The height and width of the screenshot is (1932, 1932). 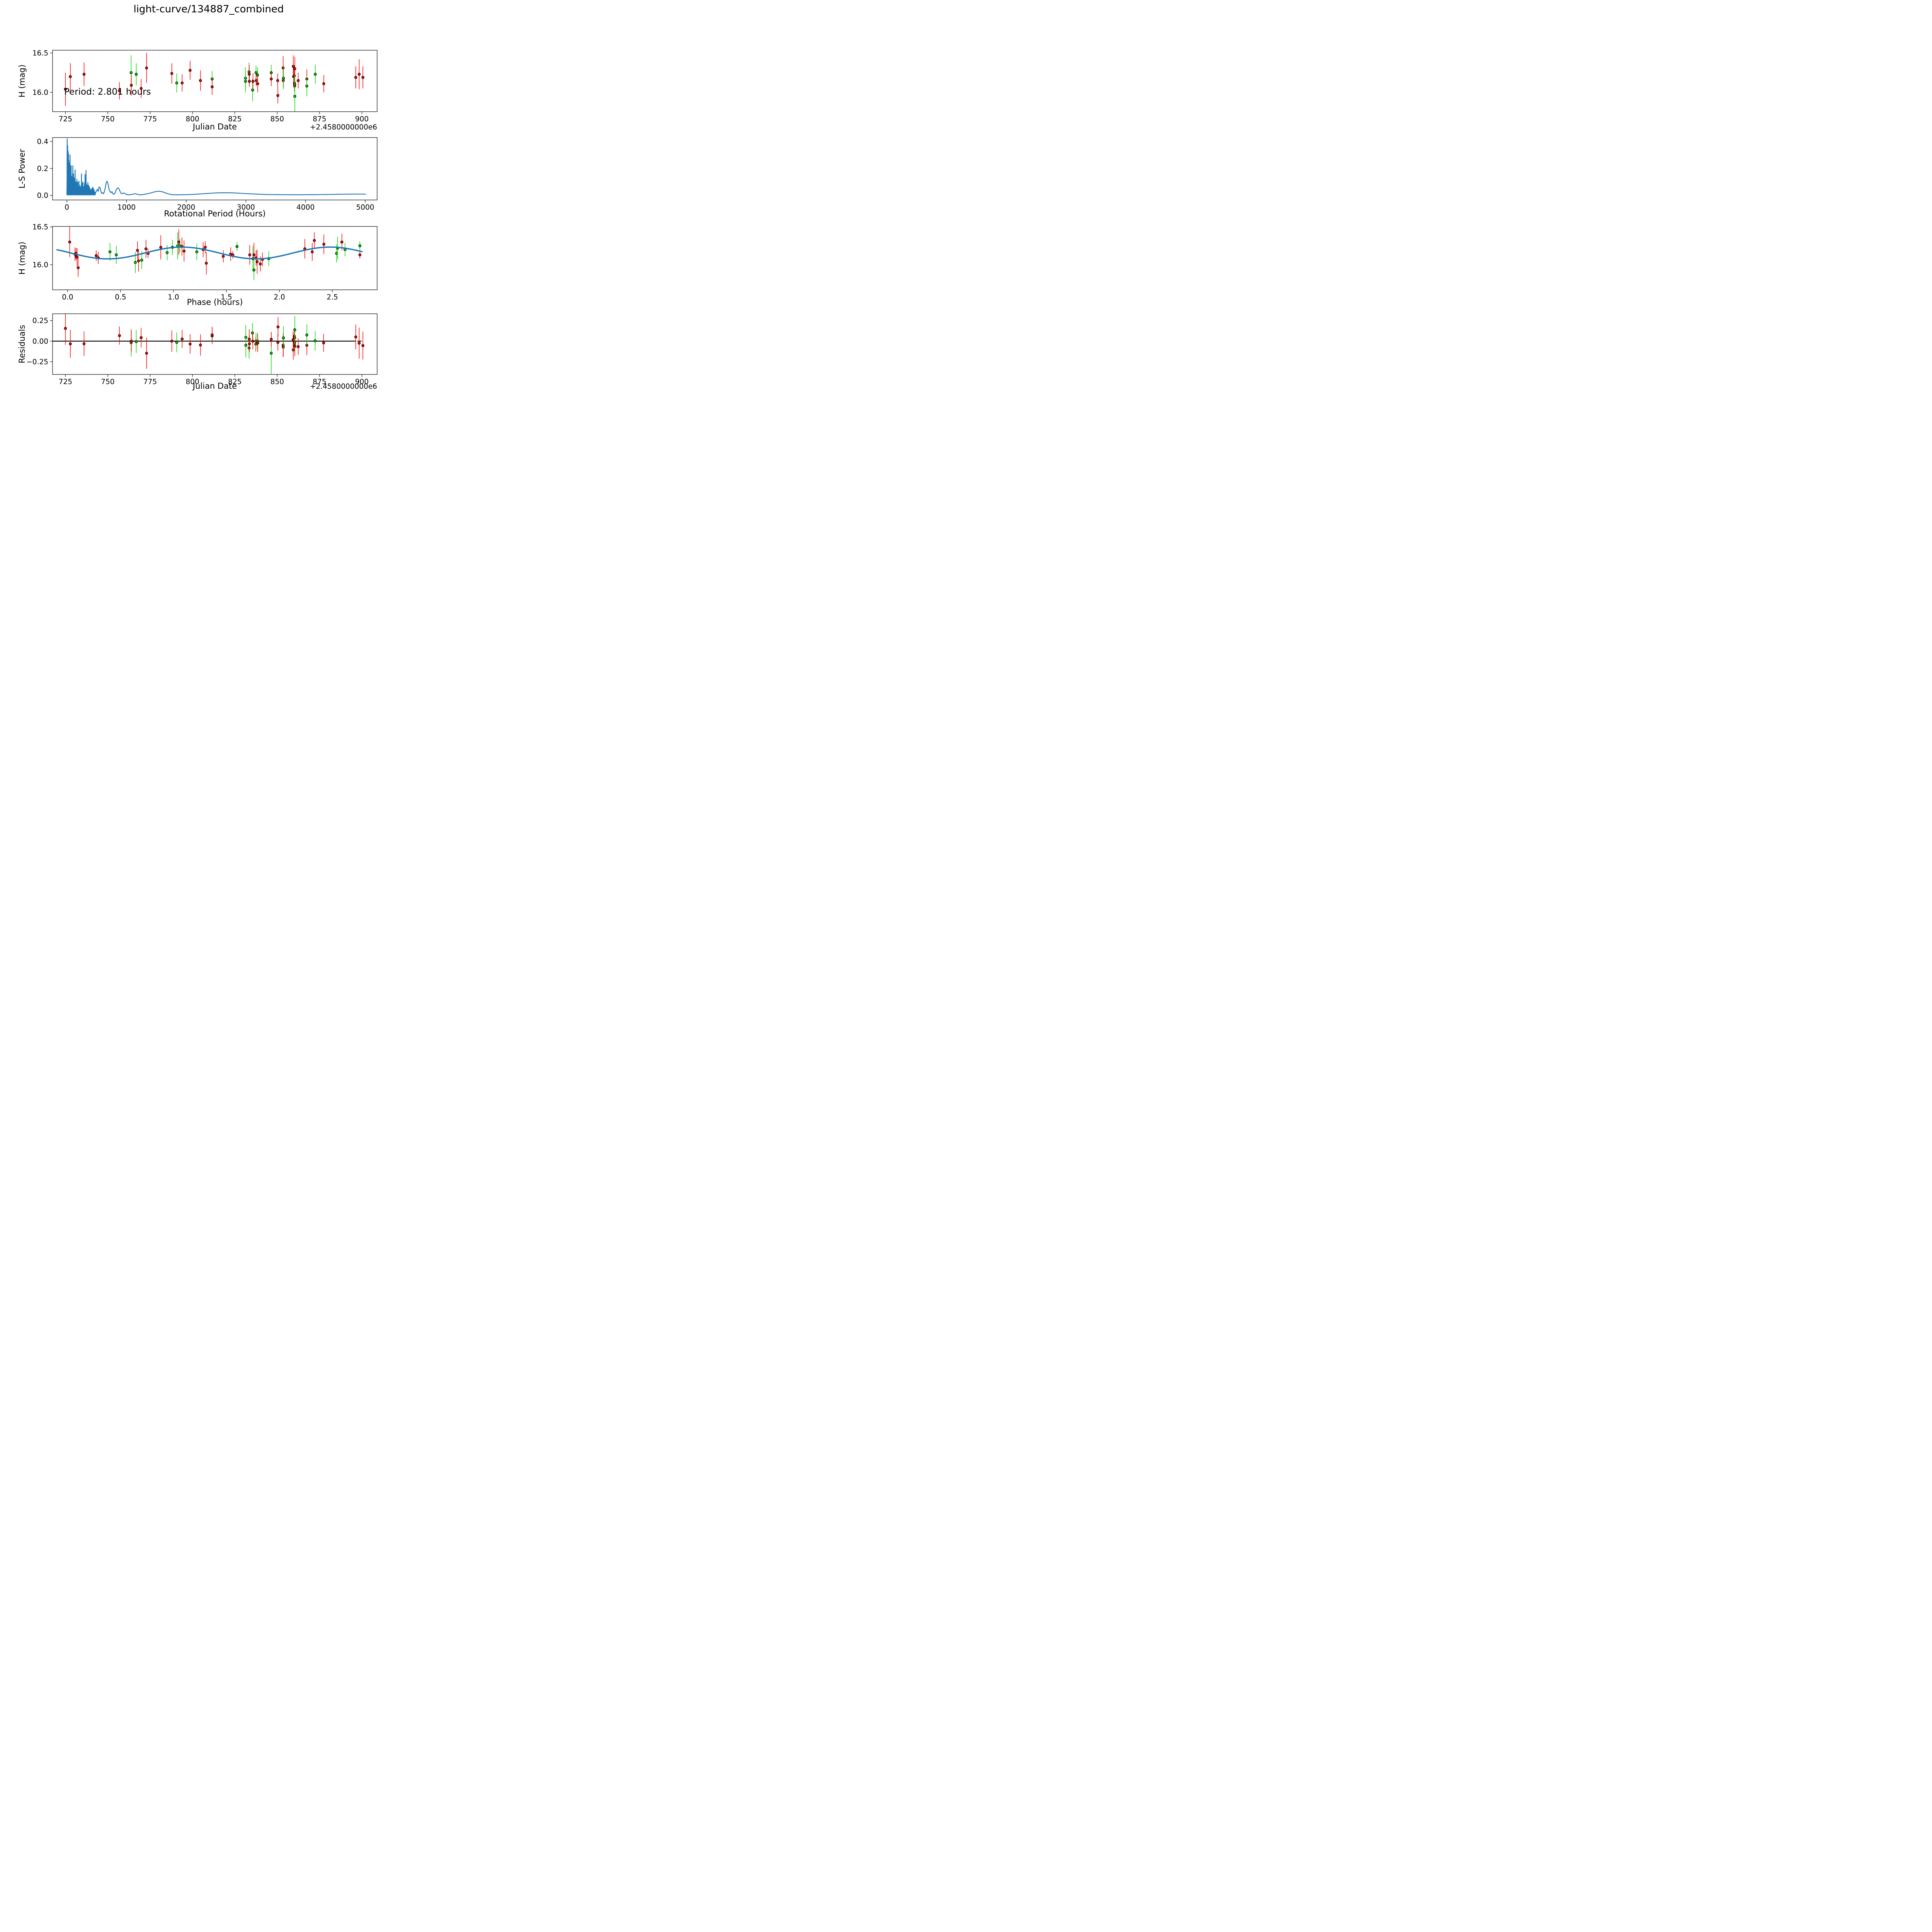 What do you see at coordinates (22, 344) in the screenshot?
I see `residuals-ylabel: Residuals` at bounding box center [22, 344].